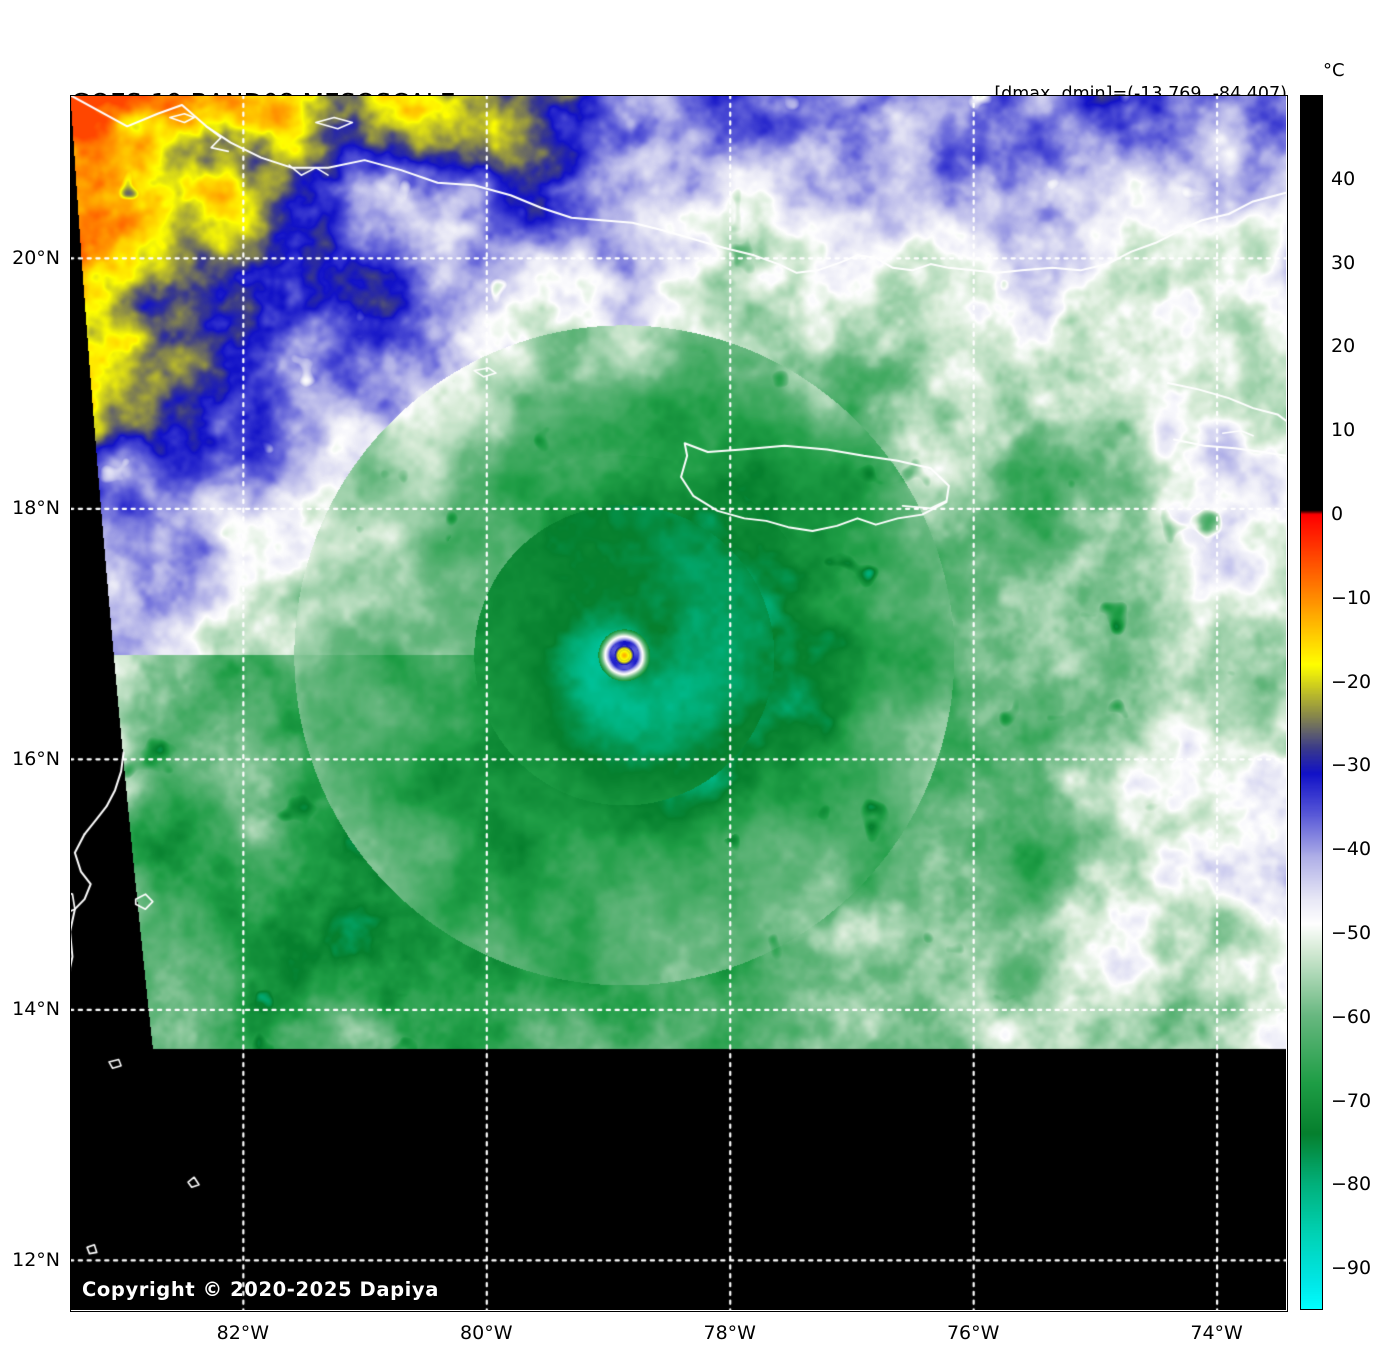 This screenshot has width=1390, height=1359. I want to click on colorbar, so click(1311, 702).